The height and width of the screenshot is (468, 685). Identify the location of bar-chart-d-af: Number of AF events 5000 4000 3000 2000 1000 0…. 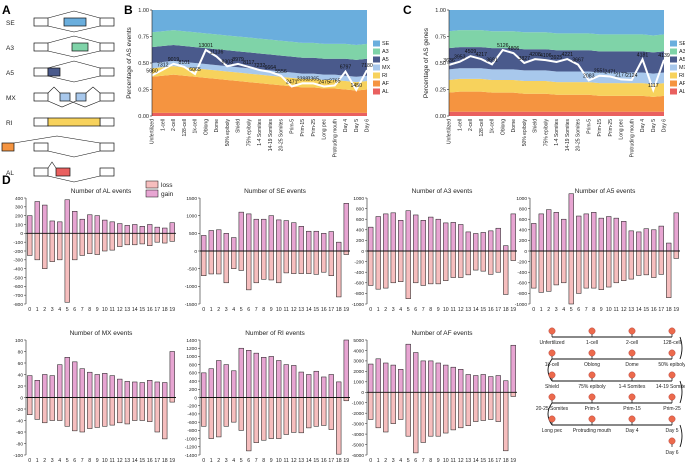
(434, 397).